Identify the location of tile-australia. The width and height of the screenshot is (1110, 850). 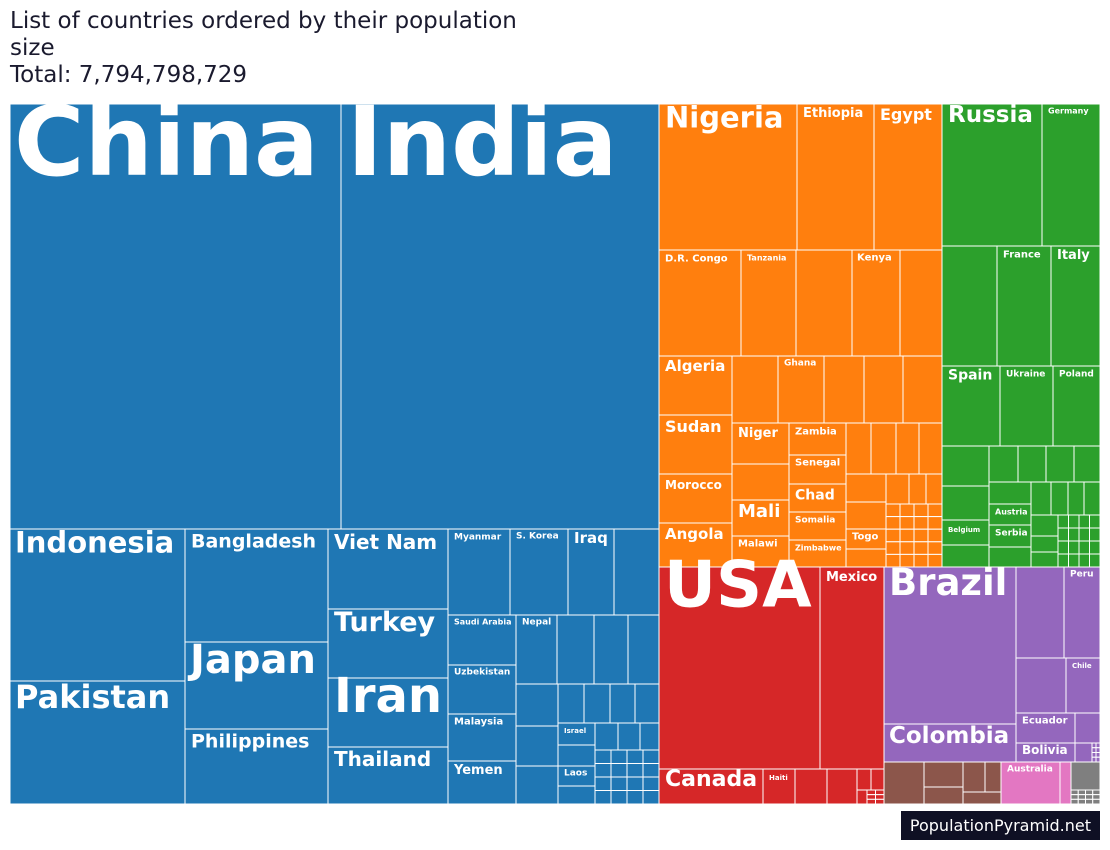
(1030, 783).